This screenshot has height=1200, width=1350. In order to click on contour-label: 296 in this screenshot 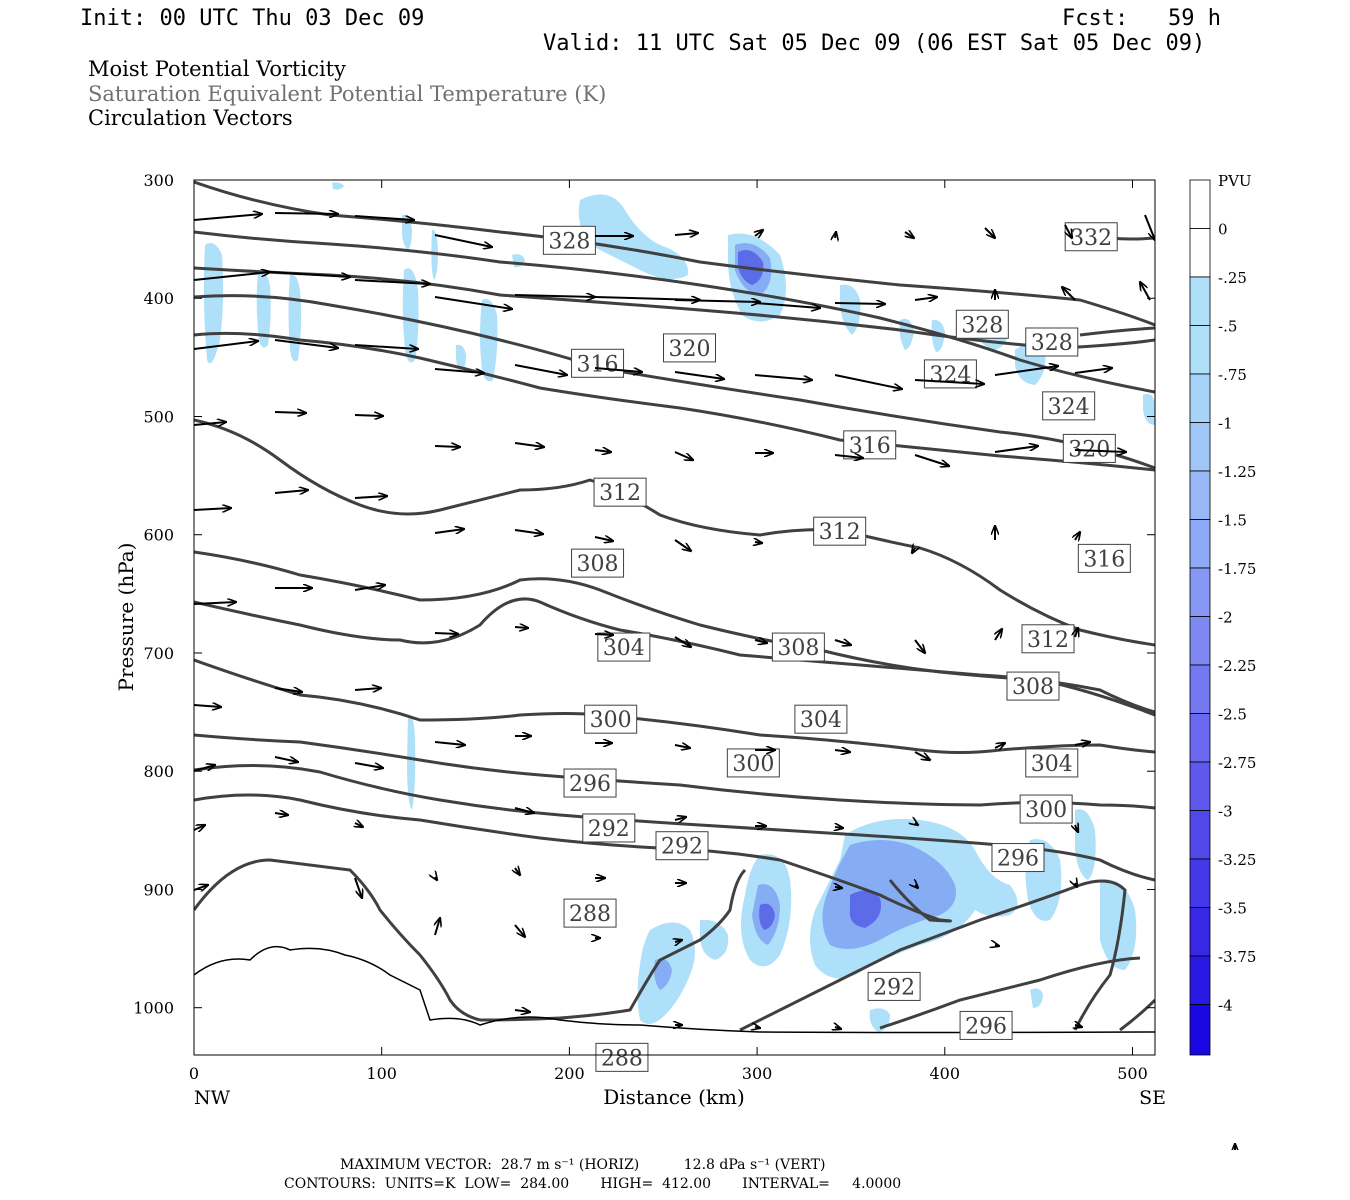, I will do `click(1018, 858)`.